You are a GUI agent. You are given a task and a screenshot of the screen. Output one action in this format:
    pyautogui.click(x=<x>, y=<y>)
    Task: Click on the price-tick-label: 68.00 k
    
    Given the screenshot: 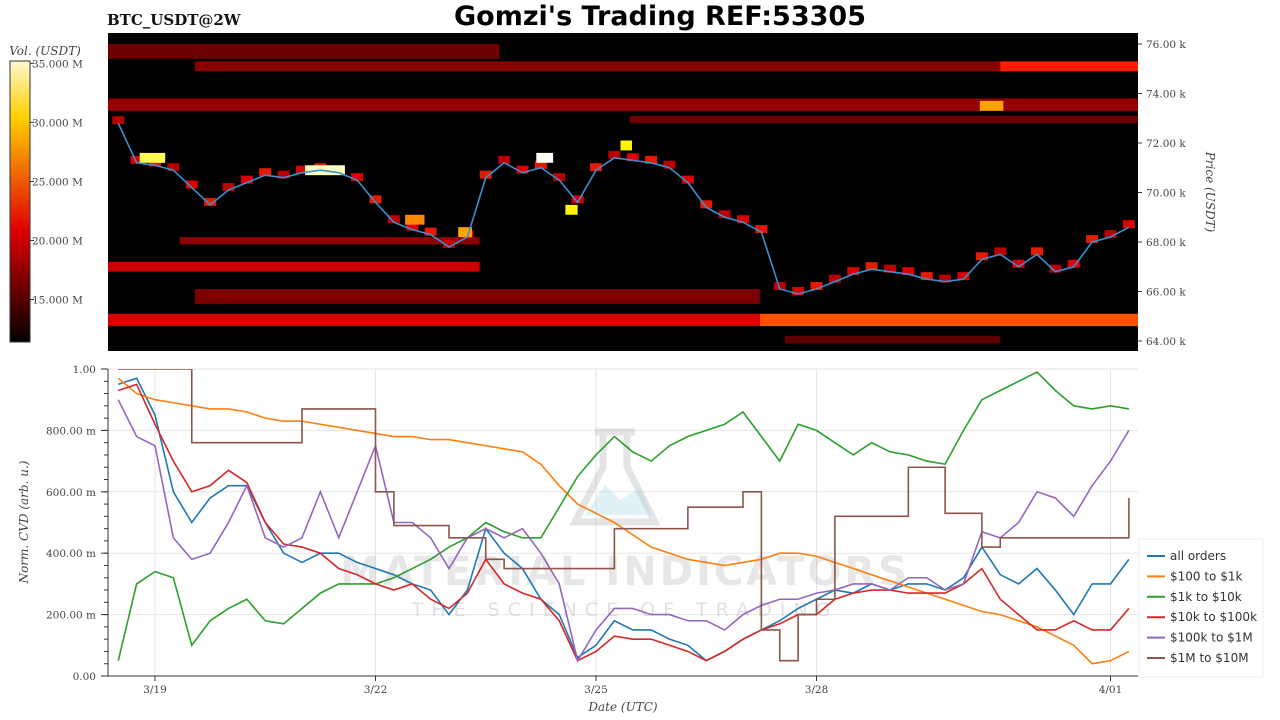 What is the action you would take?
    pyautogui.click(x=1166, y=243)
    